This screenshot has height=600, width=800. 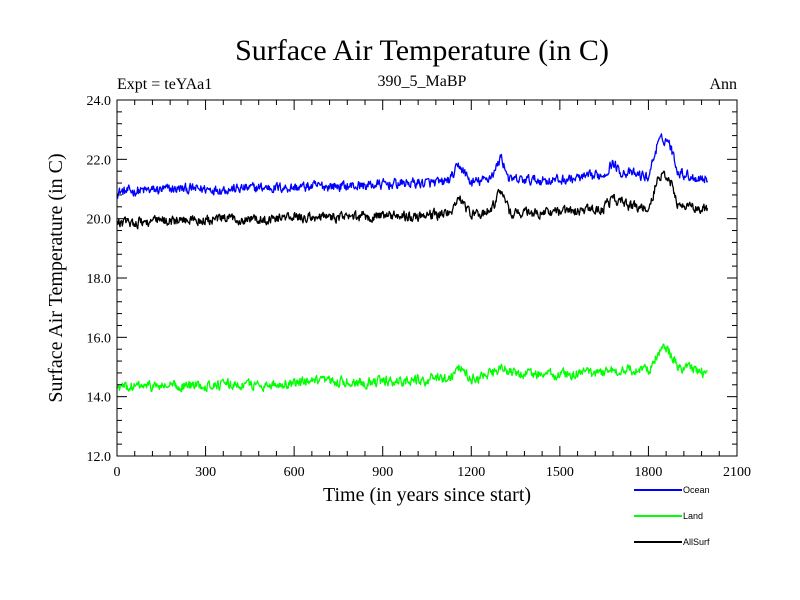 I want to click on chart-title: Surface Air Temperature (in C), so click(x=422, y=50).